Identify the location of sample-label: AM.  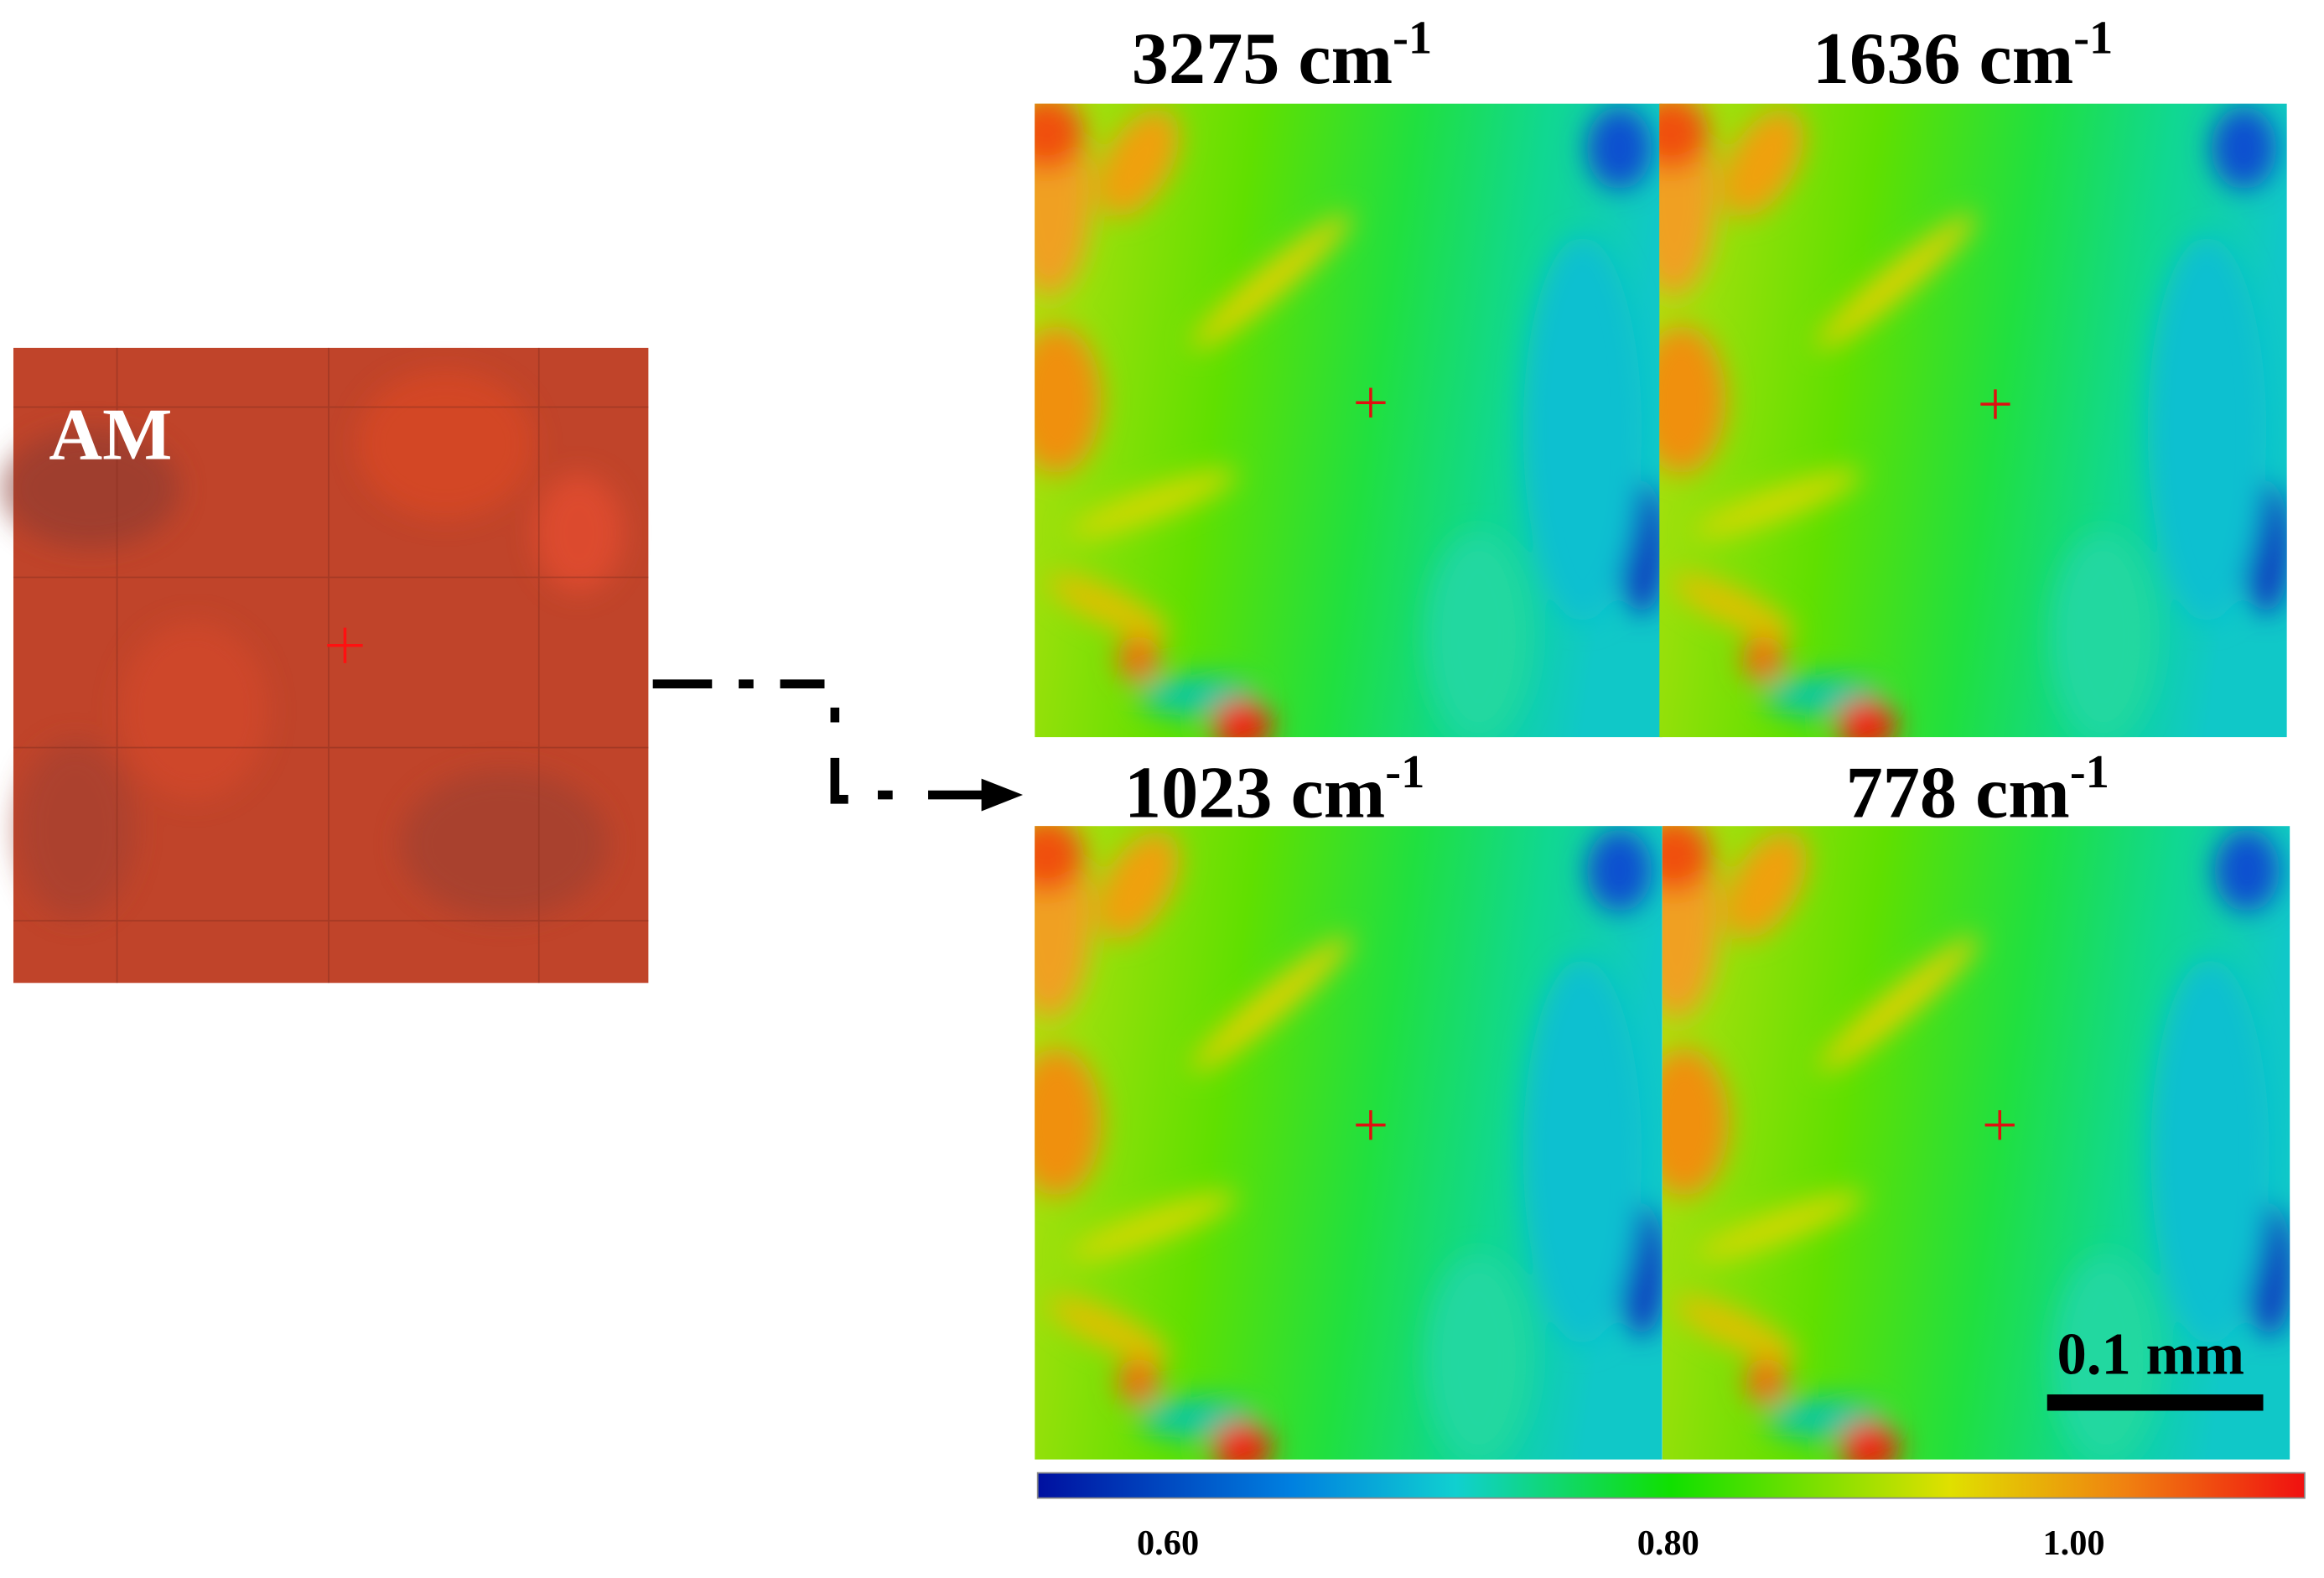
(110, 434).